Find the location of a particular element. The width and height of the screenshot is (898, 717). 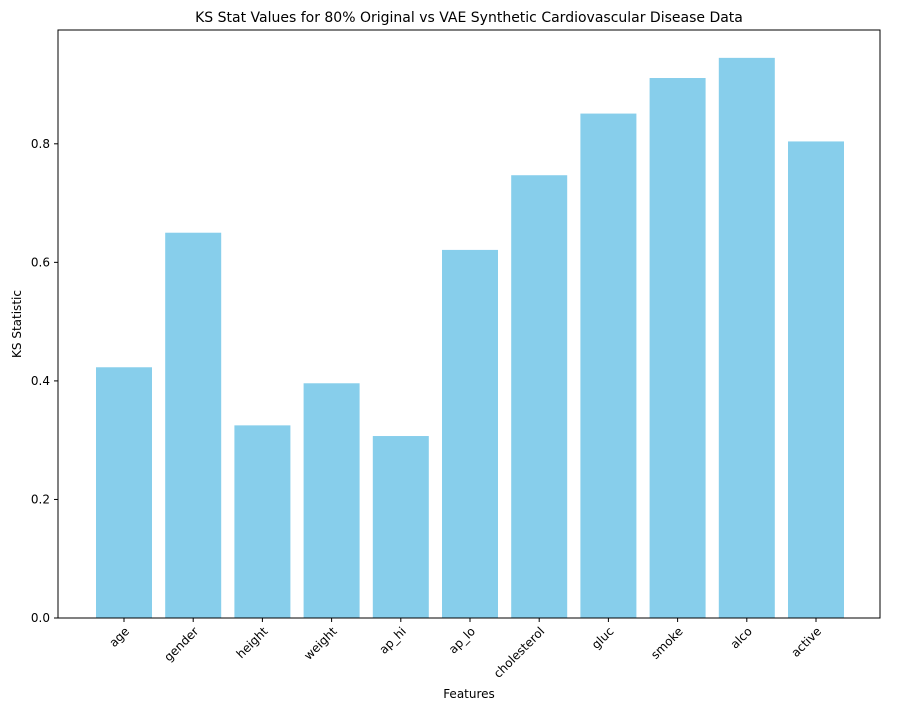

x-tick-label-cholesterol: cholesterol is located at coordinates (519, 652).